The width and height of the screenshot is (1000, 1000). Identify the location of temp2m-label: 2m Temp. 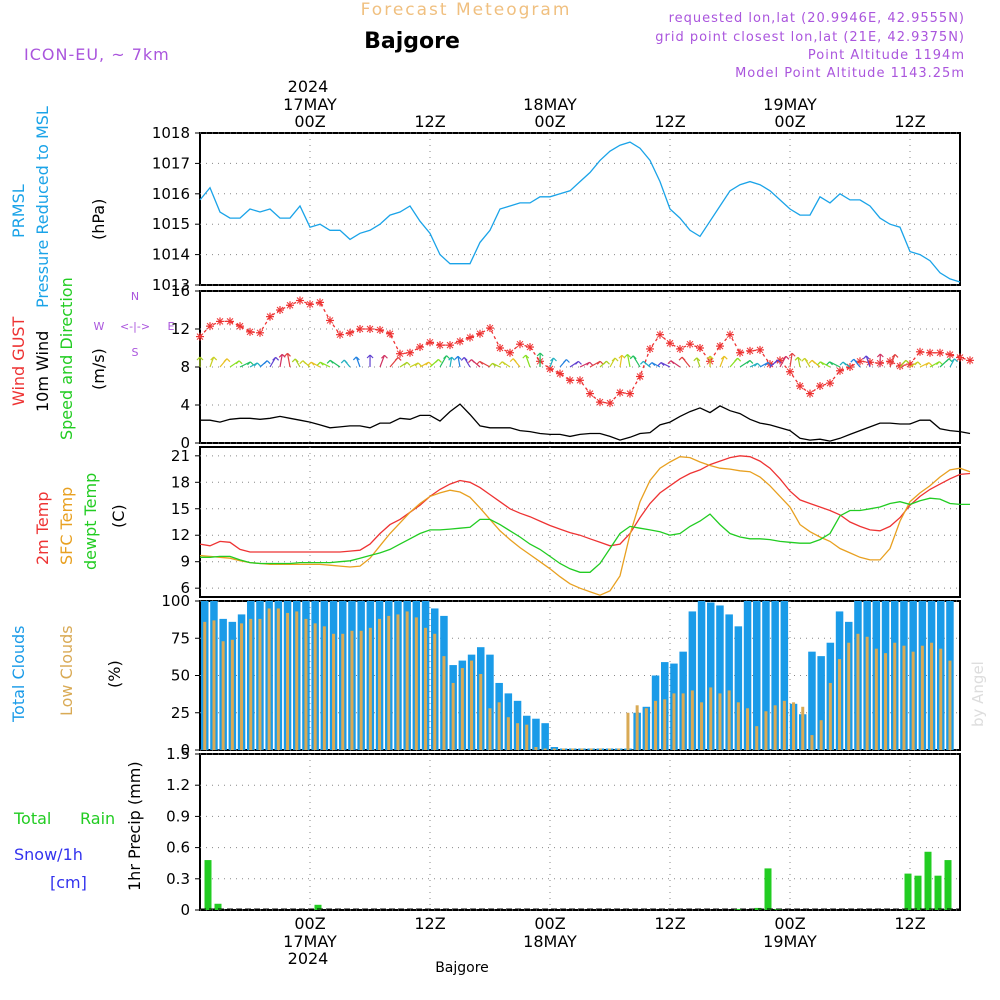
(42, 529).